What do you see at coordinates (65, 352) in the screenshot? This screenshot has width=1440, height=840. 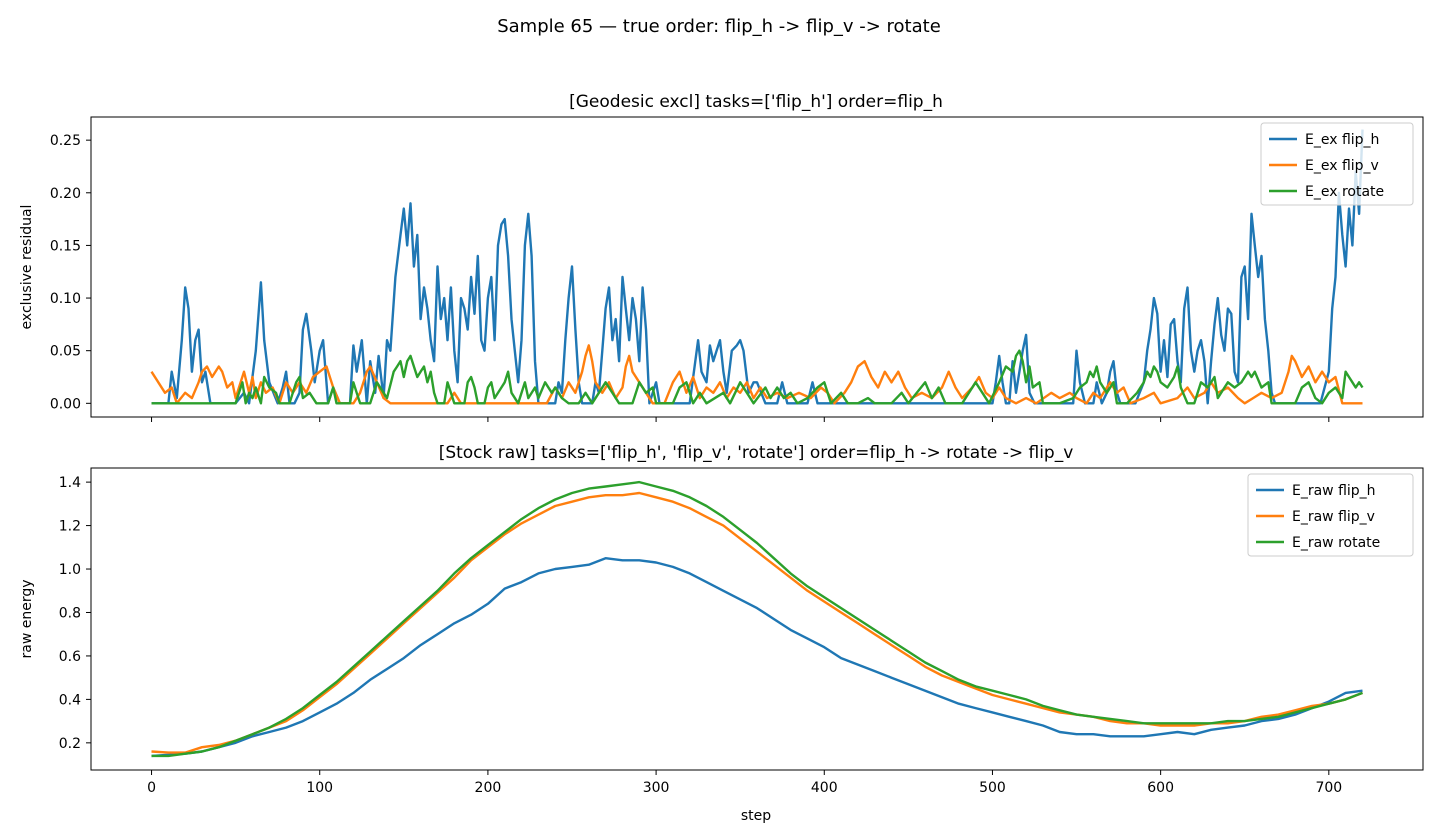 I see `y-tick-label: 0.05` at bounding box center [65, 352].